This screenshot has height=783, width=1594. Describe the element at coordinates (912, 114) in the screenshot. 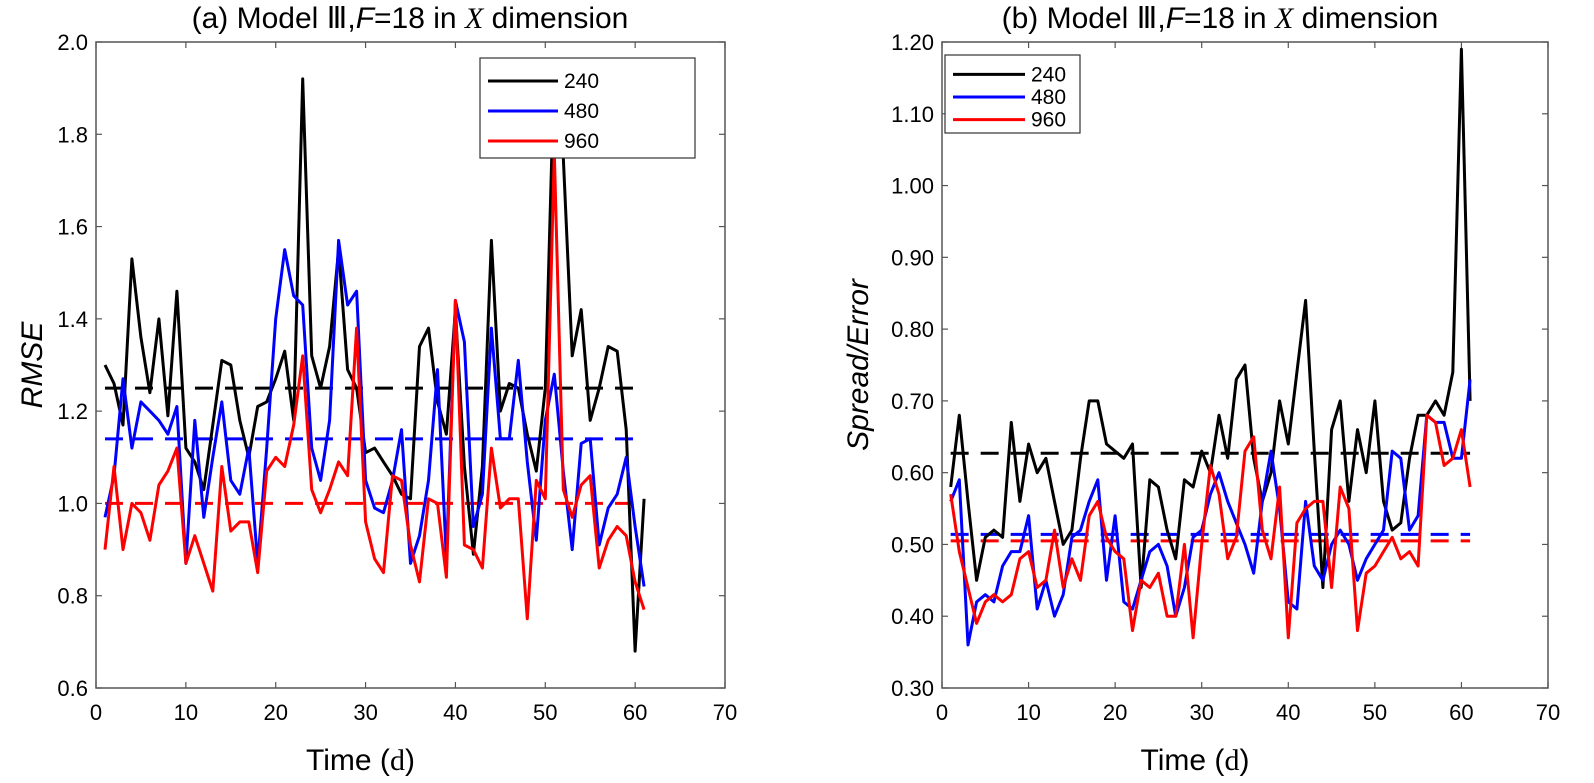

I see `y-tick-label: 1.10` at that location.